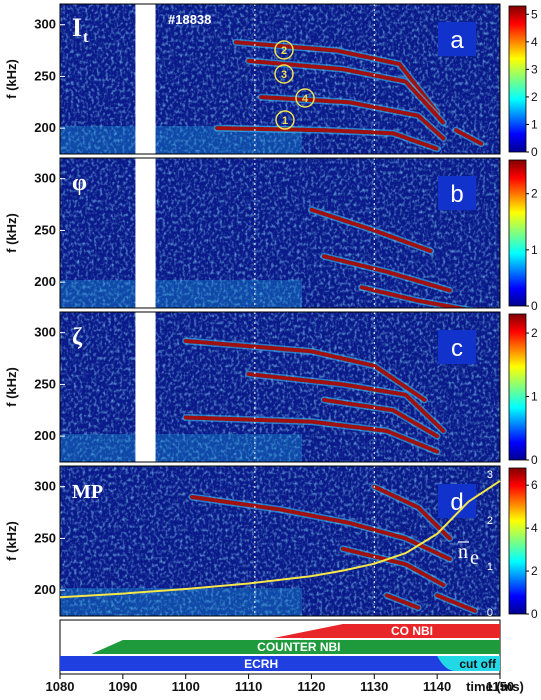 The width and height of the screenshot is (541, 700). Describe the element at coordinates (79, 183) in the screenshot. I see `signal-symbol: φ` at that location.